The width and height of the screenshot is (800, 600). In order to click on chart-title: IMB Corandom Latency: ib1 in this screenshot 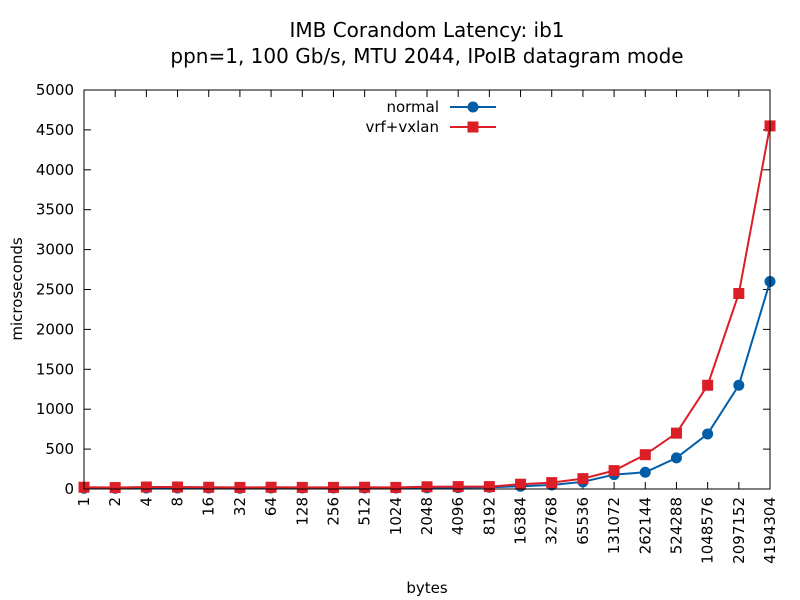, I will do `click(426, 30)`.